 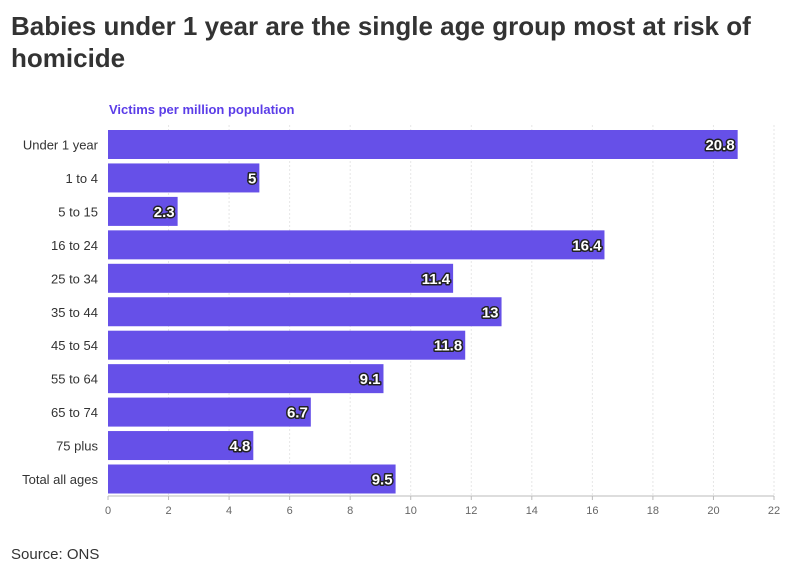 What do you see at coordinates (164, 212) in the screenshot?
I see `data-label: 2.3` at bounding box center [164, 212].